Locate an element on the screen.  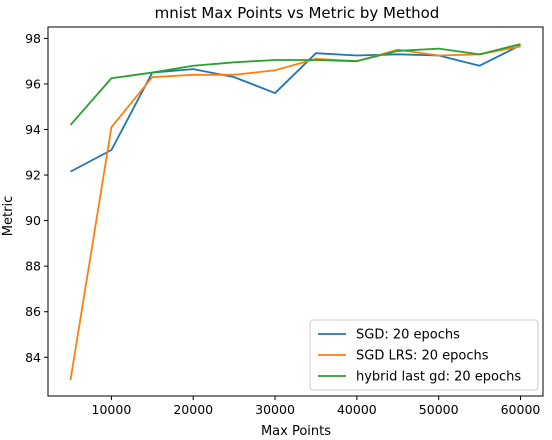
x-tick-label: 60000 is located at coordinates (521, 409).